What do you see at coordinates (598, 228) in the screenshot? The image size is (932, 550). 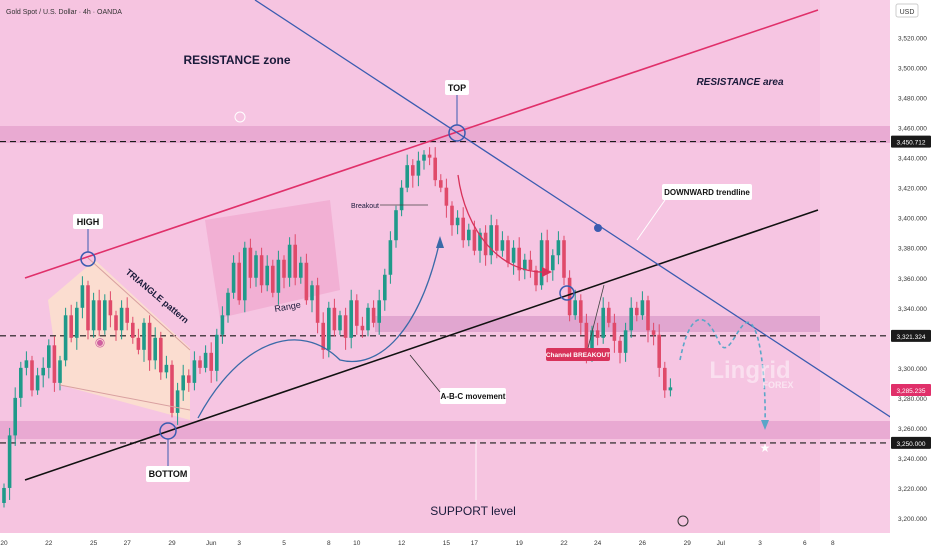 I see `pivot-dot` at bounding box center [598, 228].